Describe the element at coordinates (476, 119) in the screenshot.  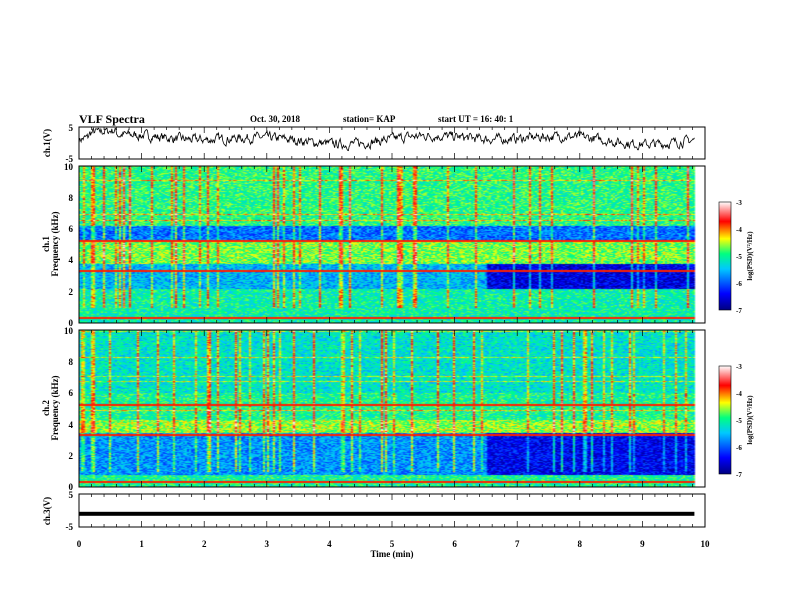
I see `start-time-label: start UT = 16: 40: 1` at that location.